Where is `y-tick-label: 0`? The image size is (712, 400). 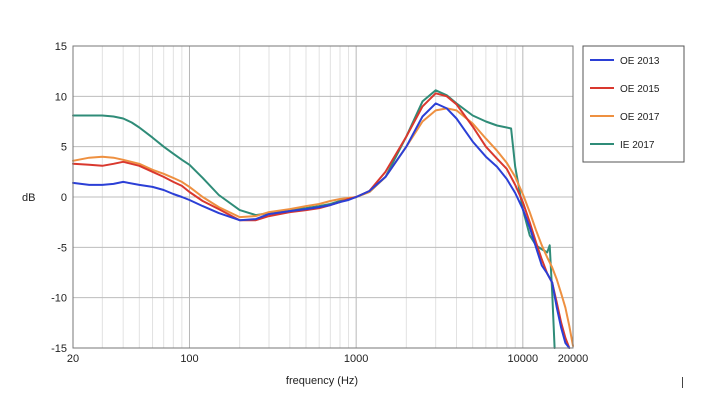
y-tick-label: 0 is located at coordinates (64, 198).